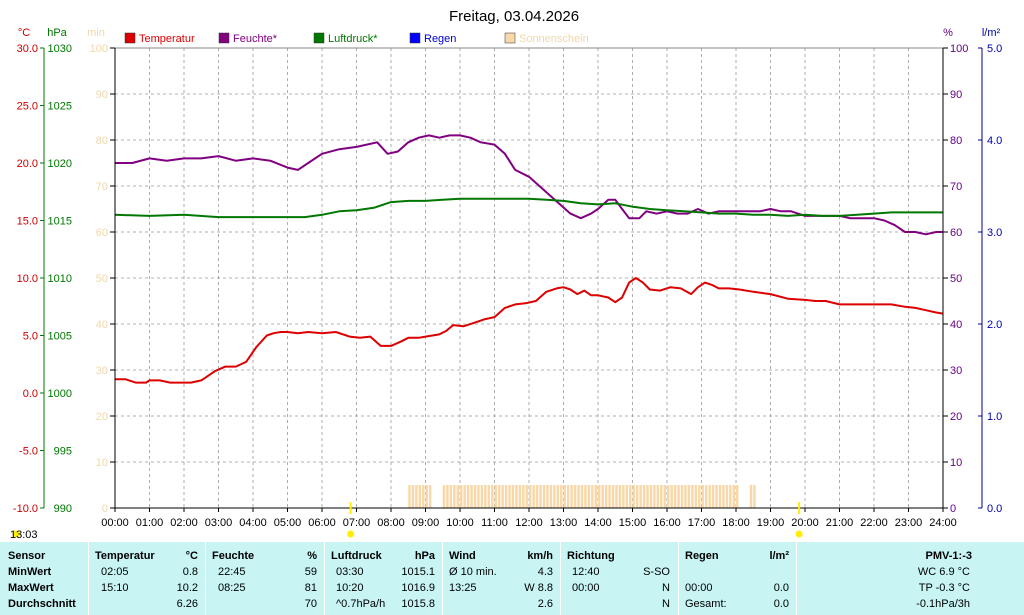 Image resolution: width=1024 pixels, height=615 pixels. What do you see at coordinates (102, 95) in the screenshot?
I see `sunshine-tick-label: 90` at bounding box center [102, 95].